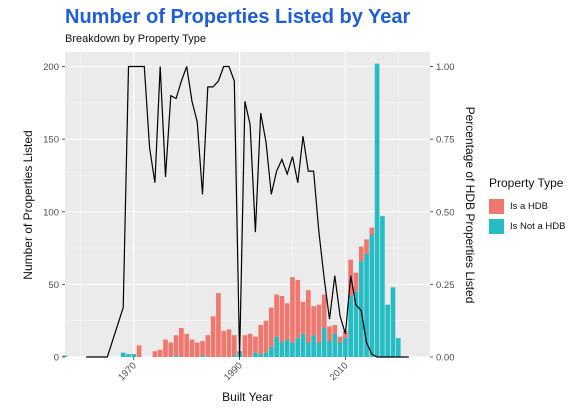  Describe the element at coordinates (287, 348) in the screenshot. I see `bar-not-hdb-1999` at that location.